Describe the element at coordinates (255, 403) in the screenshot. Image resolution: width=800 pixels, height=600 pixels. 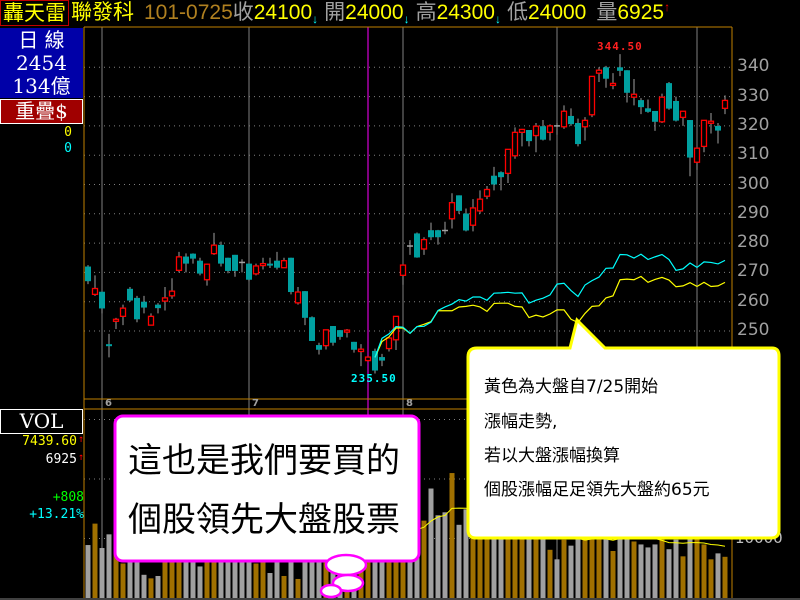
I see `month-label: 7` at that location.